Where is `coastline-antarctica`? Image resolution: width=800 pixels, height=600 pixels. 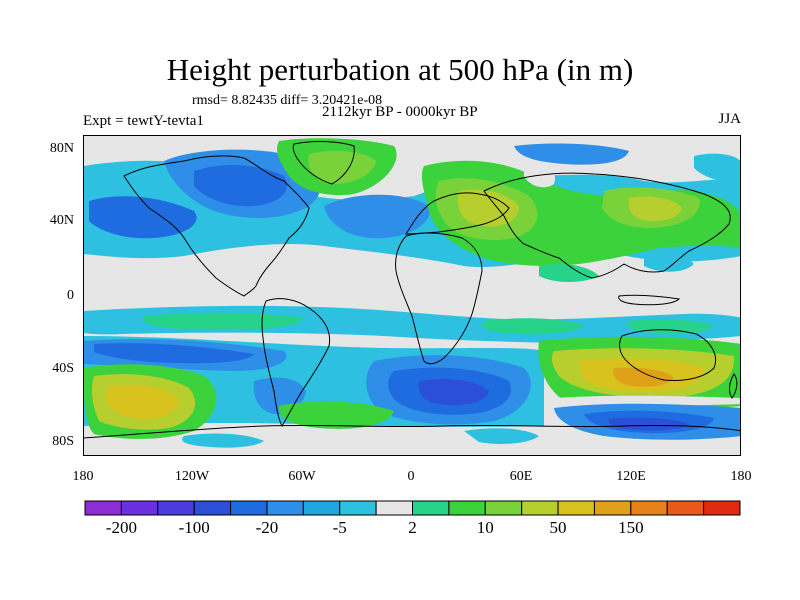
coastline-antarctica is located at coordinates (412, 431).